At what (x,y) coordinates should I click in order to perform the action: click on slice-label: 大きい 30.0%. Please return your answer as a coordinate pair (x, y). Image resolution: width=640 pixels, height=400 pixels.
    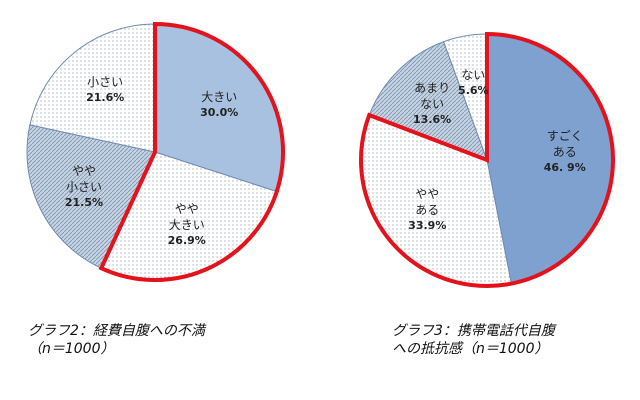
    Looking at the image, I should click on (219, 105).